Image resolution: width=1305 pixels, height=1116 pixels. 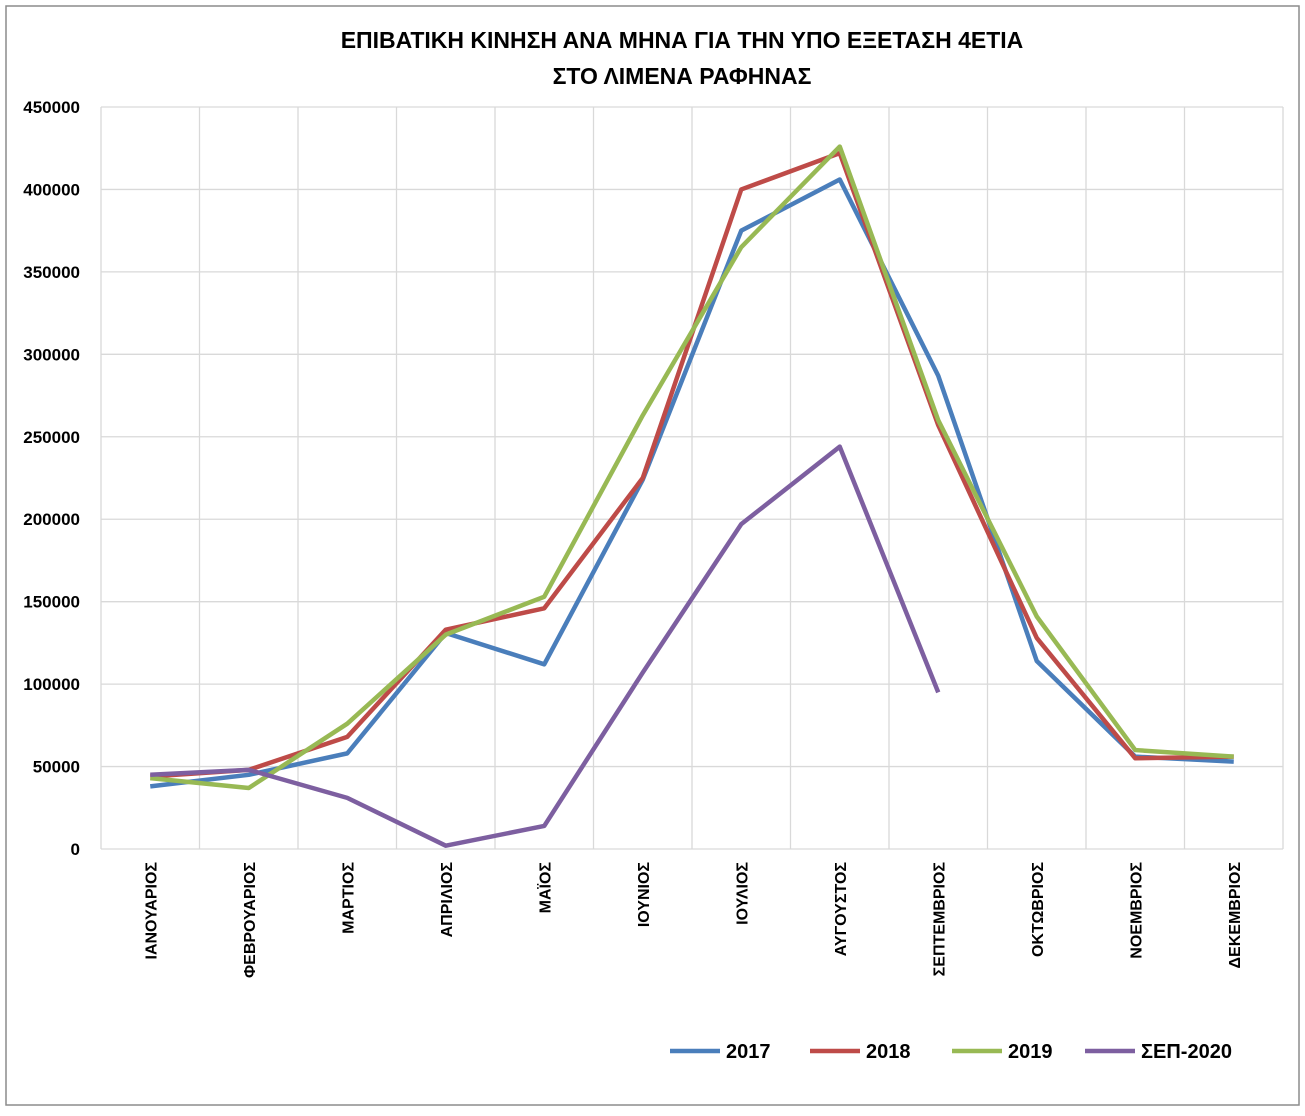 What do you see at coordinates (447, 900) in the screenshot?
I see `x-tick-label: ΑΠΡΙΛΙΟΣ` at bounding box center [447, 900].